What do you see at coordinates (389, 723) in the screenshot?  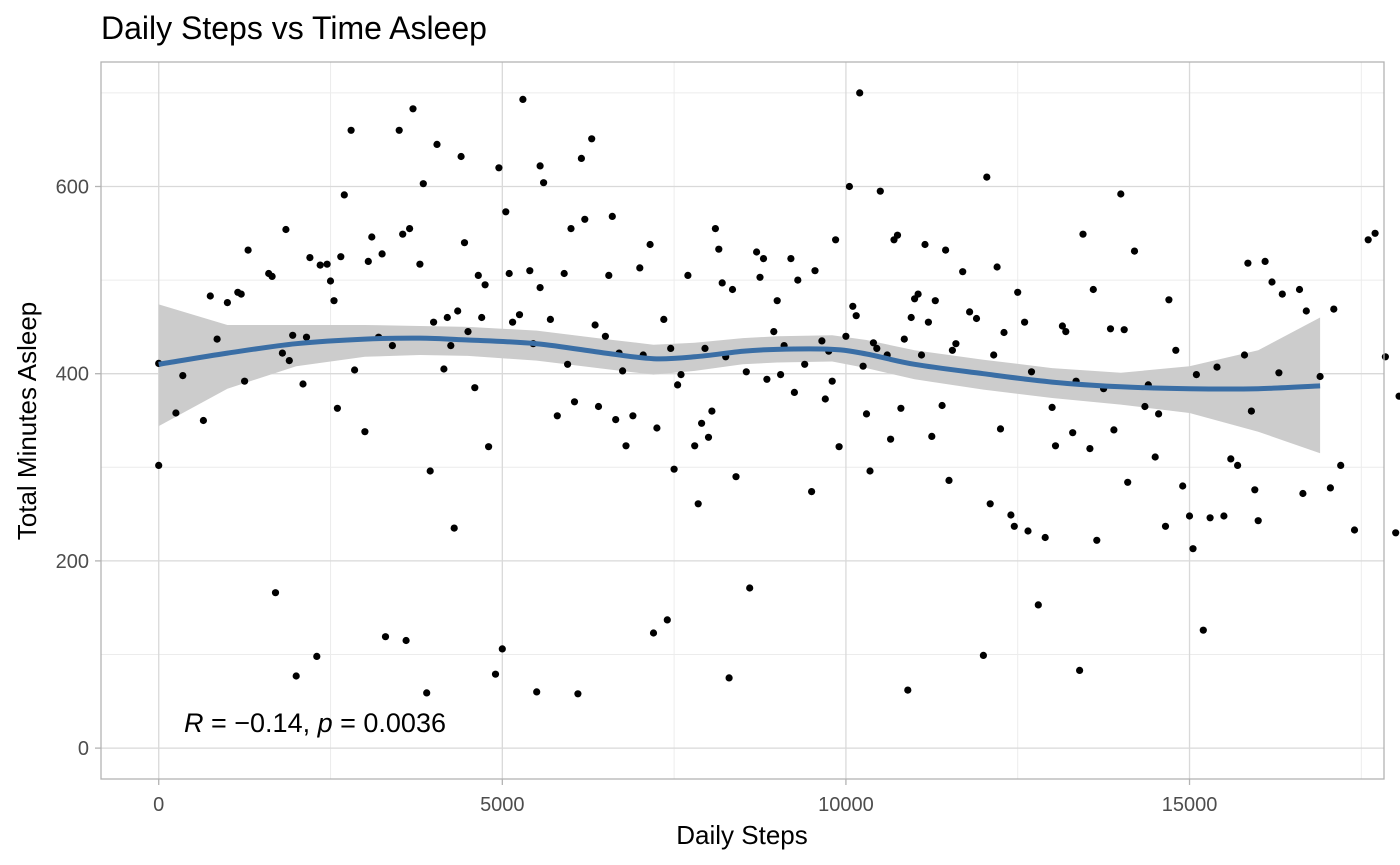 I see `p-value: = 0.0036` at bounding box center [389, 723].